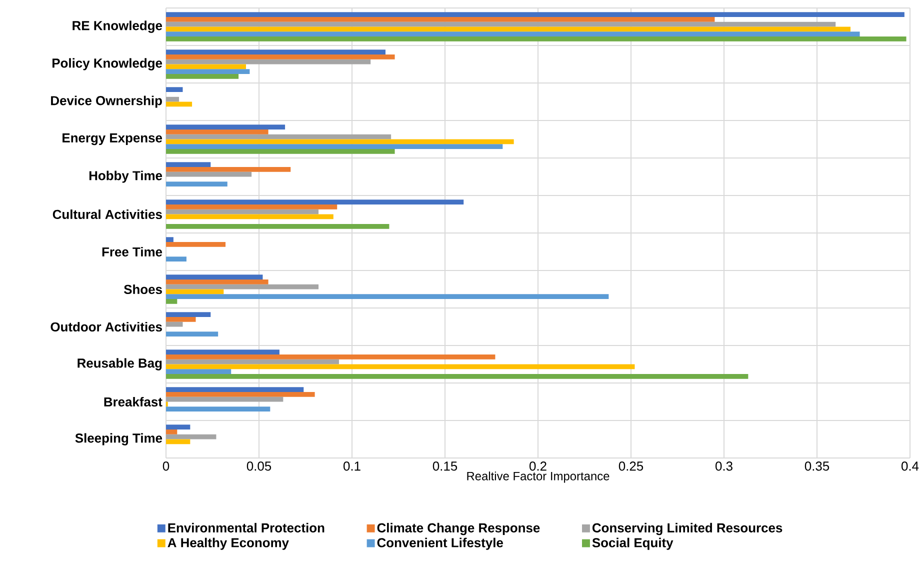 This screenshot has width=924, height=571. Describe the element at coordinates (125, 176) in the screenshot. I see `y-tick-label: Hobby Time` at that location.